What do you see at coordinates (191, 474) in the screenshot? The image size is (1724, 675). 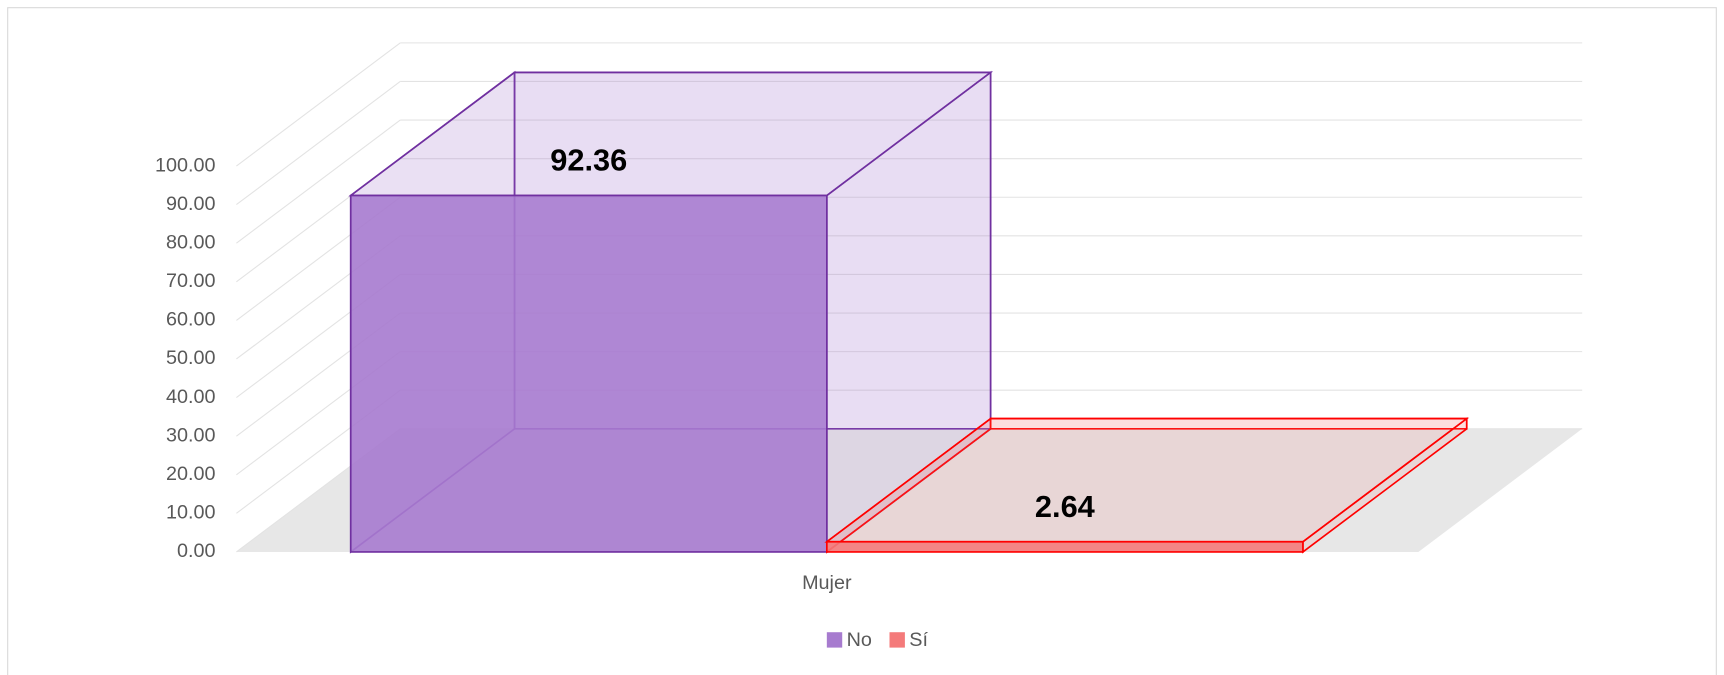 I see `y-tick-label: 20.00` at bounding box center [191, 474].